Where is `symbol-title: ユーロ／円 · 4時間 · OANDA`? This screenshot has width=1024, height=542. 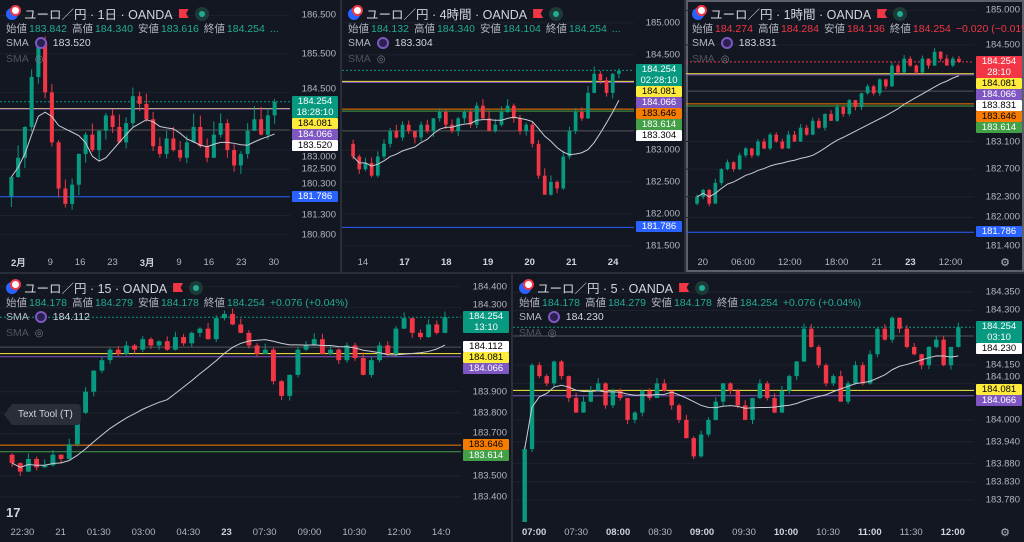 symbol-title: ユーロ／円 · 4時間 · OANDA is located at coordinates (447, 15).